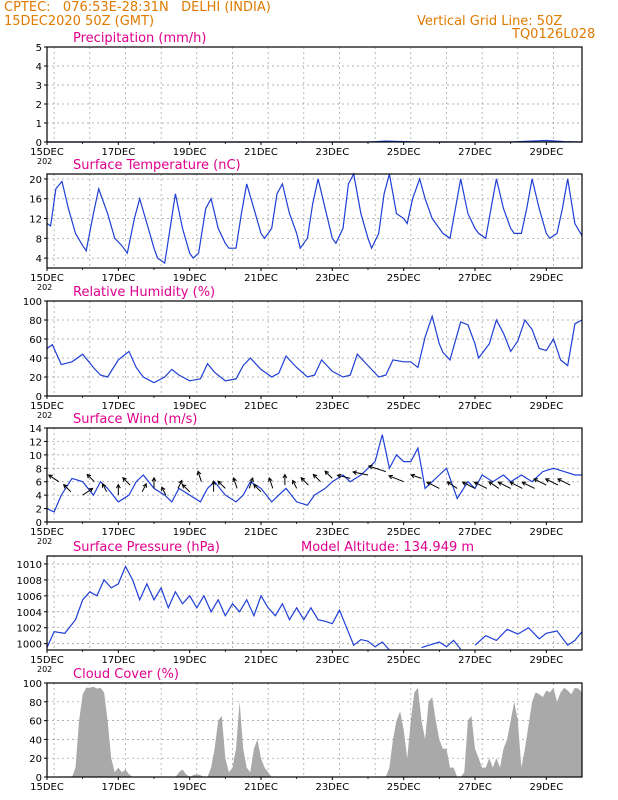 Image resolution: width=618 pixels, height=800 pixels. Describe the element at coordinates (490, 21) in the screenshot. I see `header-grid-note: Vertical Grid Line: 50Z` at that location.